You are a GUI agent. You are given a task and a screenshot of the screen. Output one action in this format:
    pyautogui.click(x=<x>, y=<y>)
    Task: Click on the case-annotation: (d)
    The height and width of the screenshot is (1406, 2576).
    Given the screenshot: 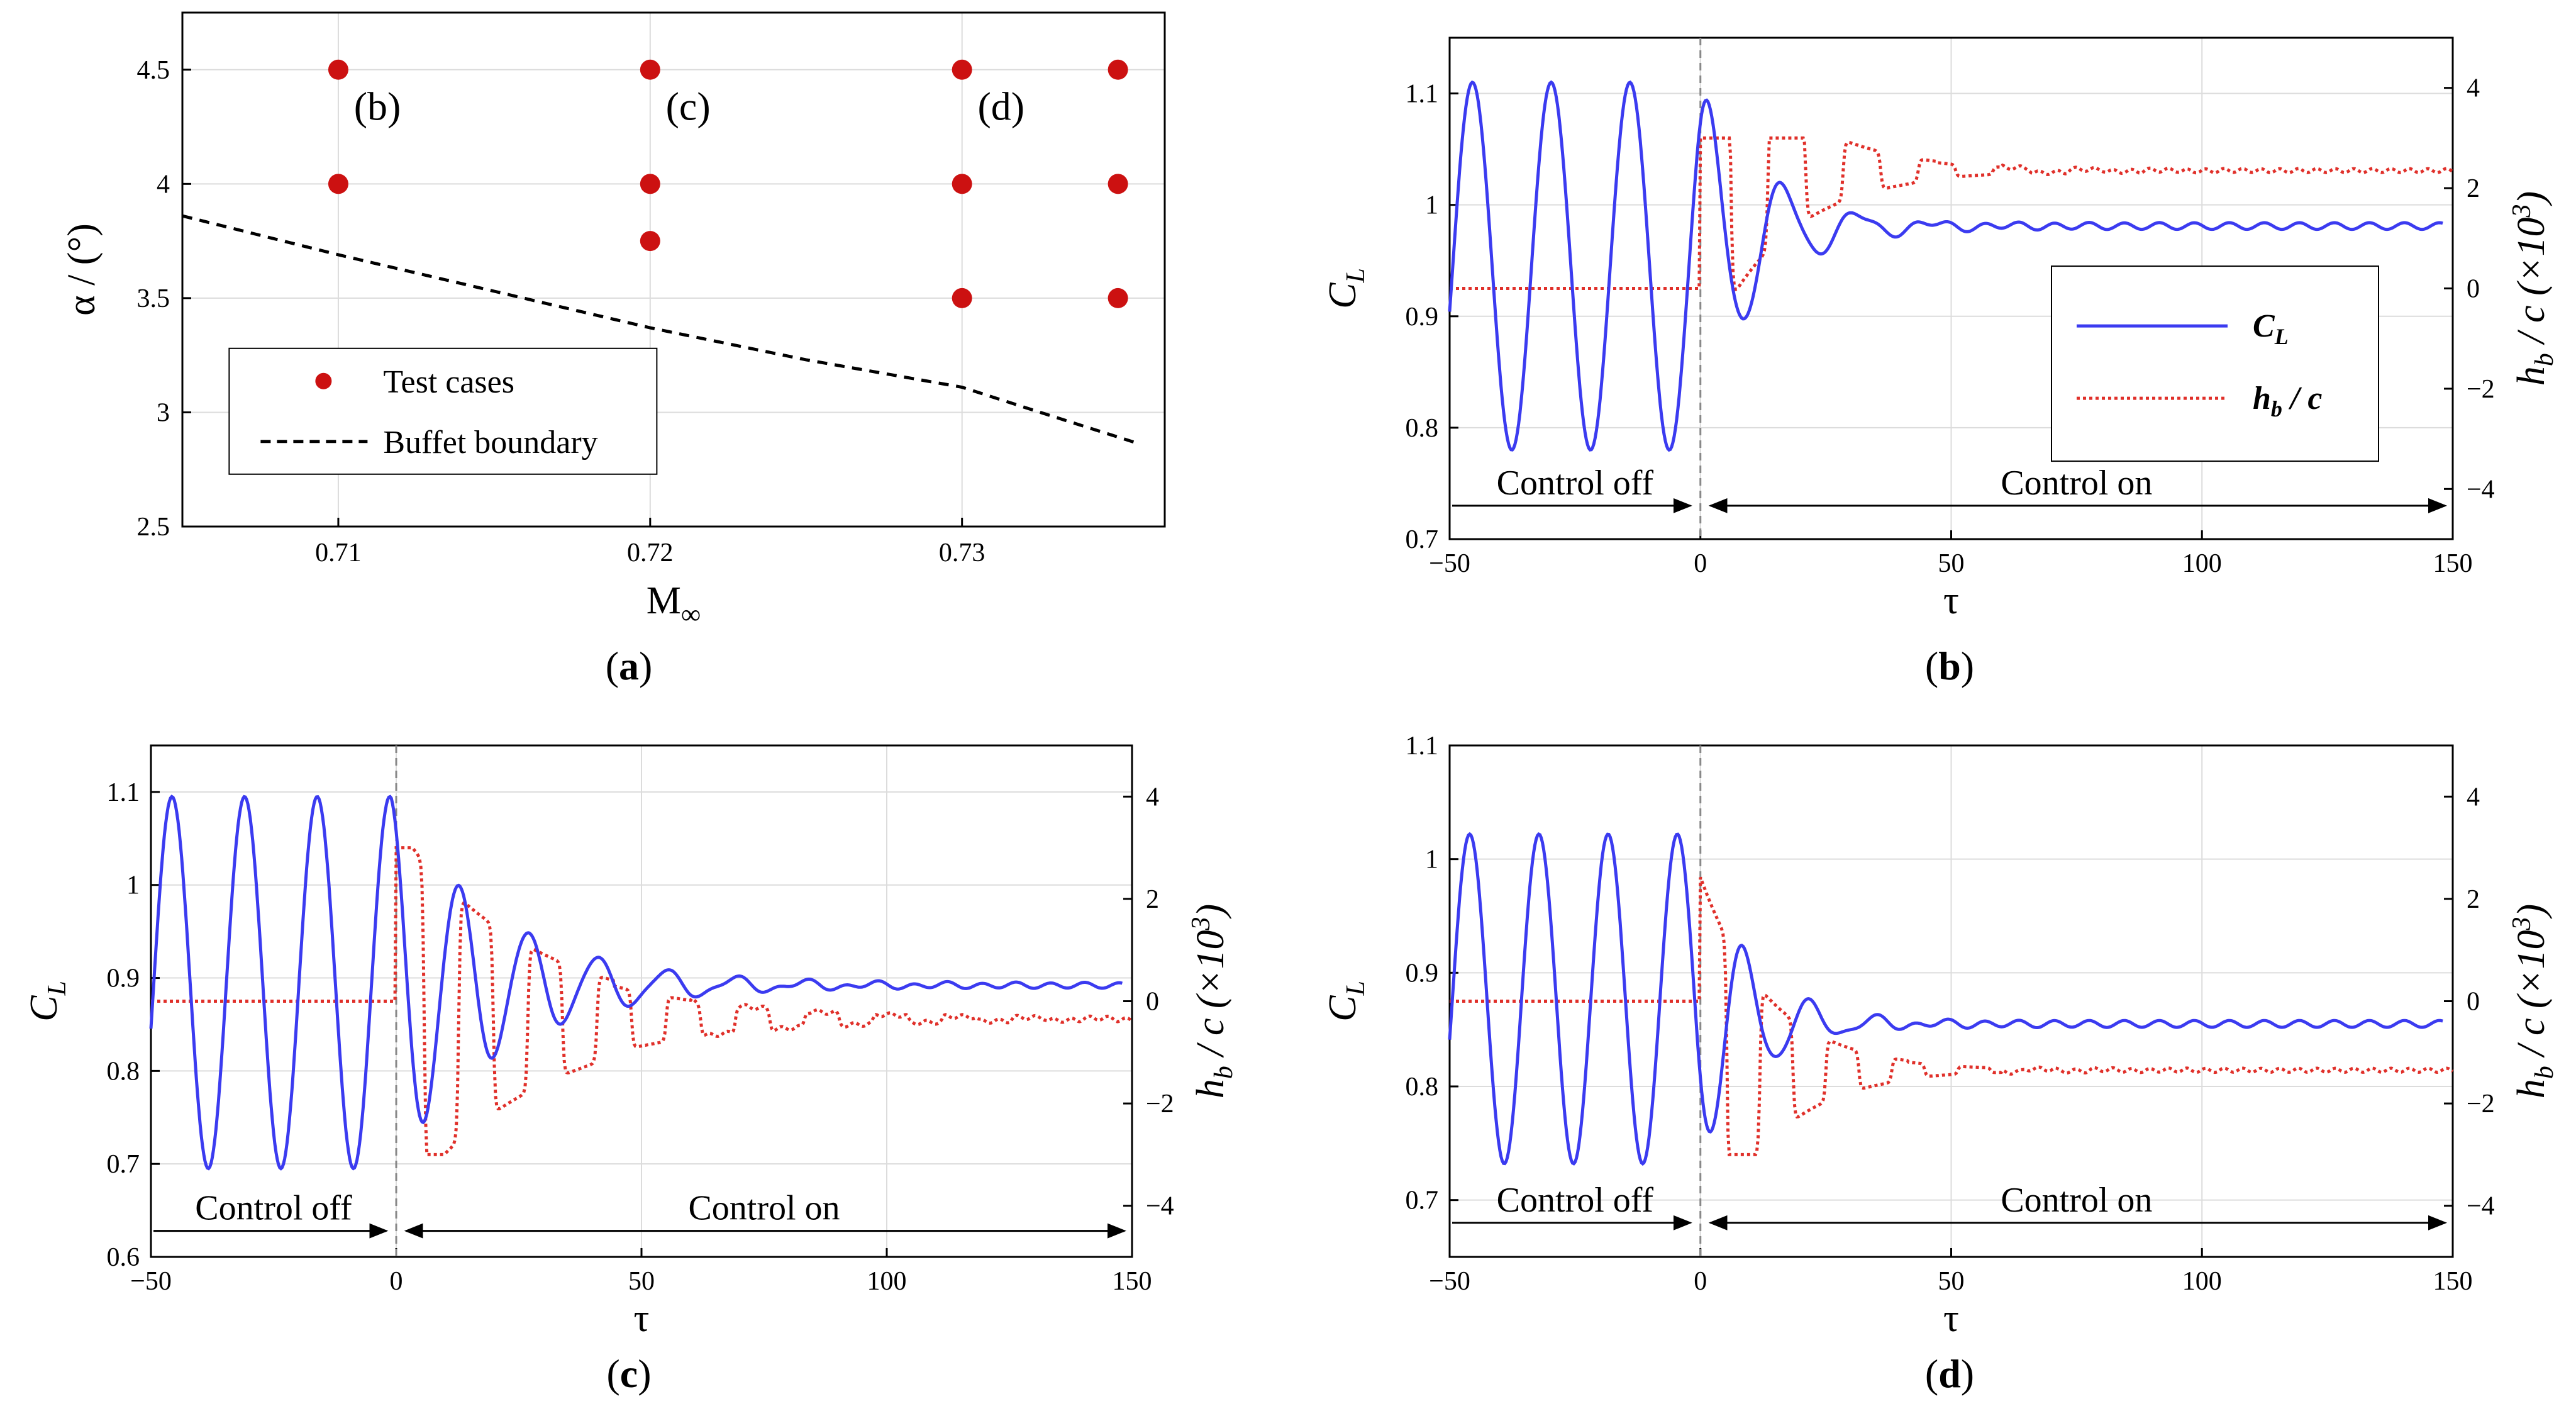 What is the action you would take?
    pyautogui.click(x=1000, y=106)
    